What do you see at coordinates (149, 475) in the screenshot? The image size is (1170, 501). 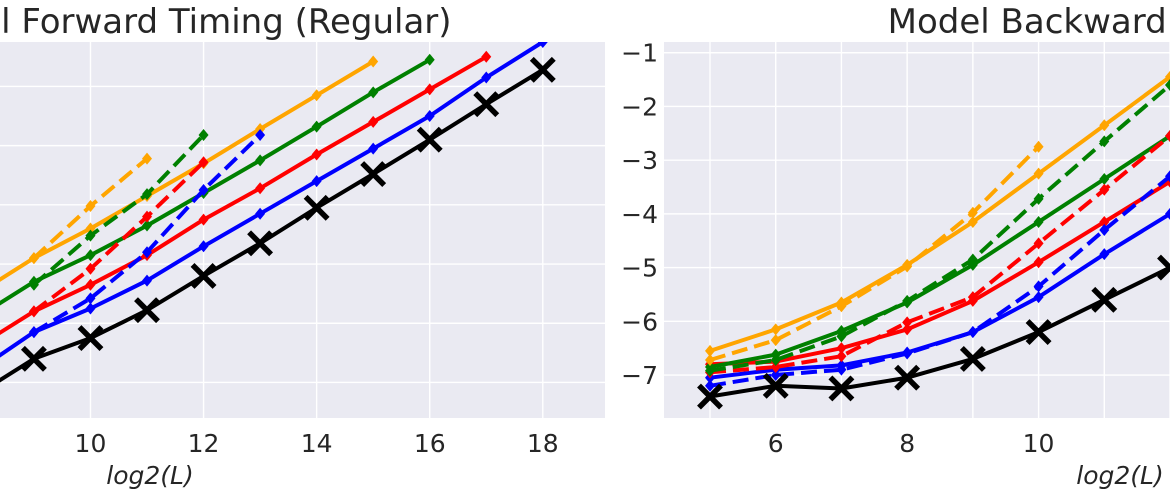 I see `forward-x-axis-label: log2(L)` at bounding box center [149, 475].